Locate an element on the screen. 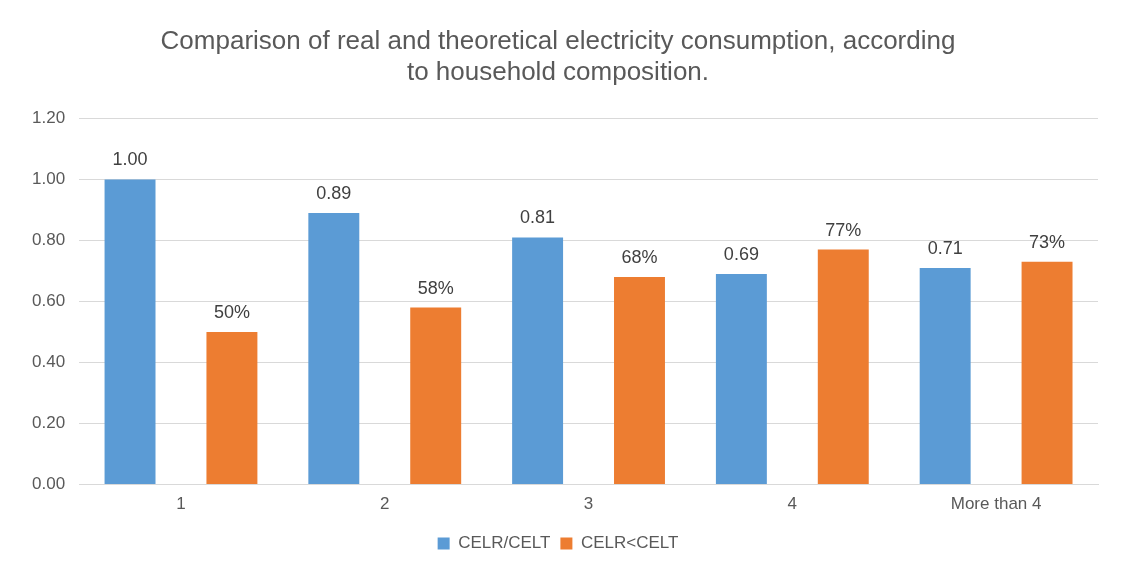 The width and height of the screenshot is (1126, 580). data-label: 0.81 is located at coordinates (538, 217).